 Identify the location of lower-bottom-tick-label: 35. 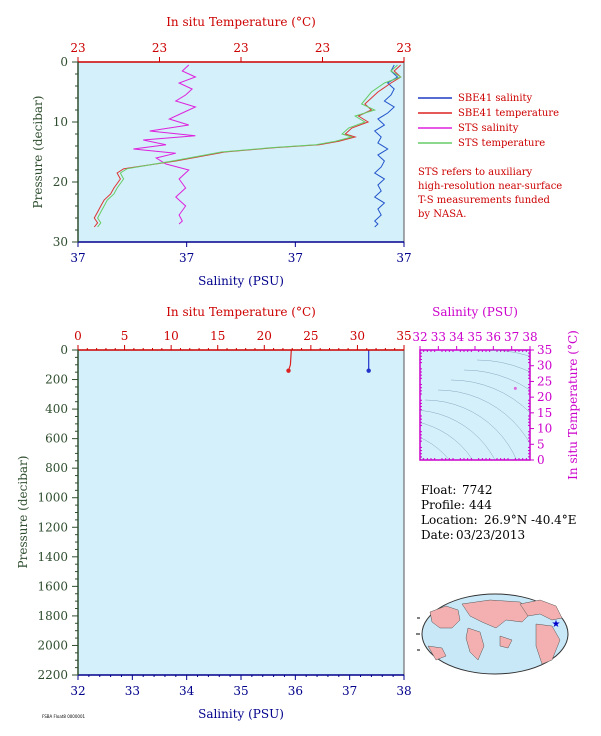
(240, 691).